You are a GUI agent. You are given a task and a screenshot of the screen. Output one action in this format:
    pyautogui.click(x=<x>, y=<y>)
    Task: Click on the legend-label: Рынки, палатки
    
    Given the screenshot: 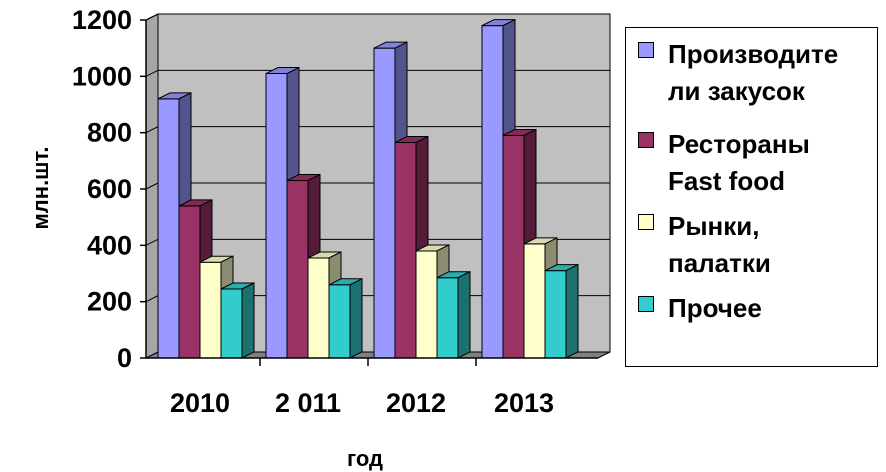 What is the action you would take?
    pyautogui.click(x=719, y=244)
    